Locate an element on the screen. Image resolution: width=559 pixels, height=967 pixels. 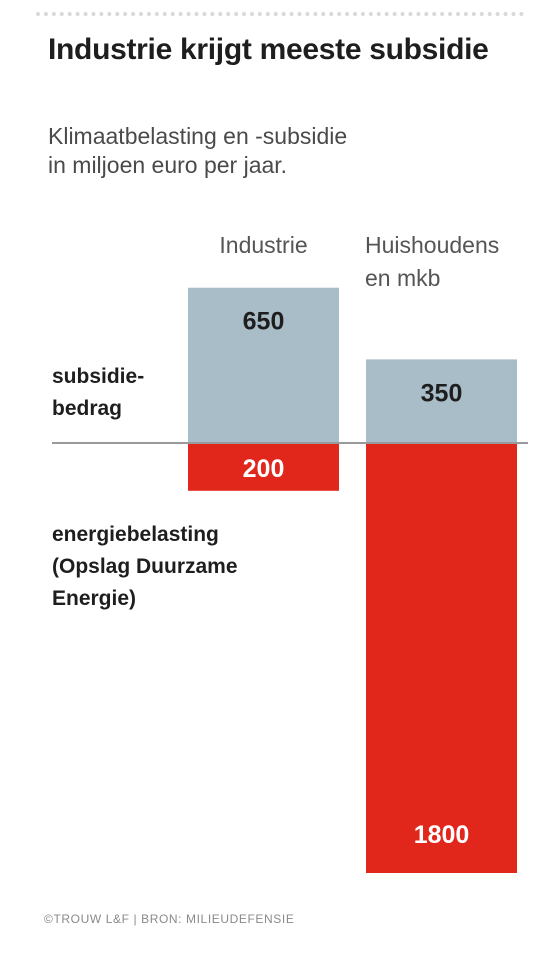
value-label-tax-1: 1800 is located at coordinates (442, 835).